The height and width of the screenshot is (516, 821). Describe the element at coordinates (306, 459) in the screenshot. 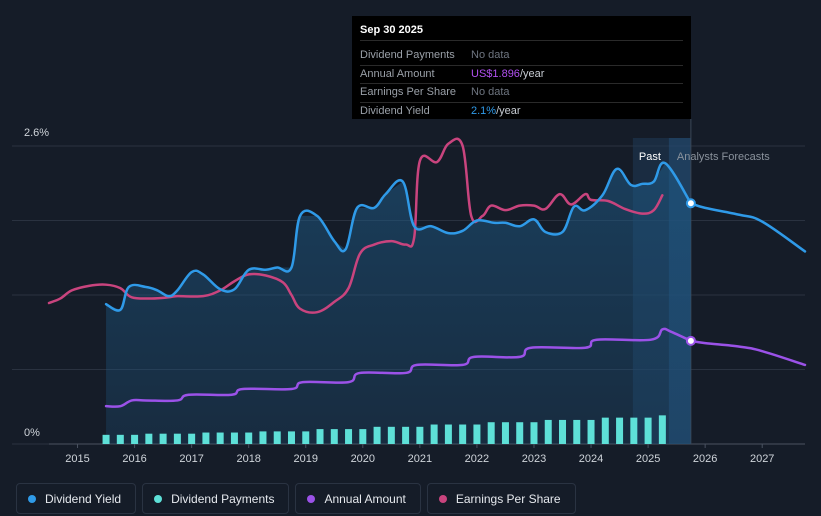

I see `x-tick-label: 2019` at that location.